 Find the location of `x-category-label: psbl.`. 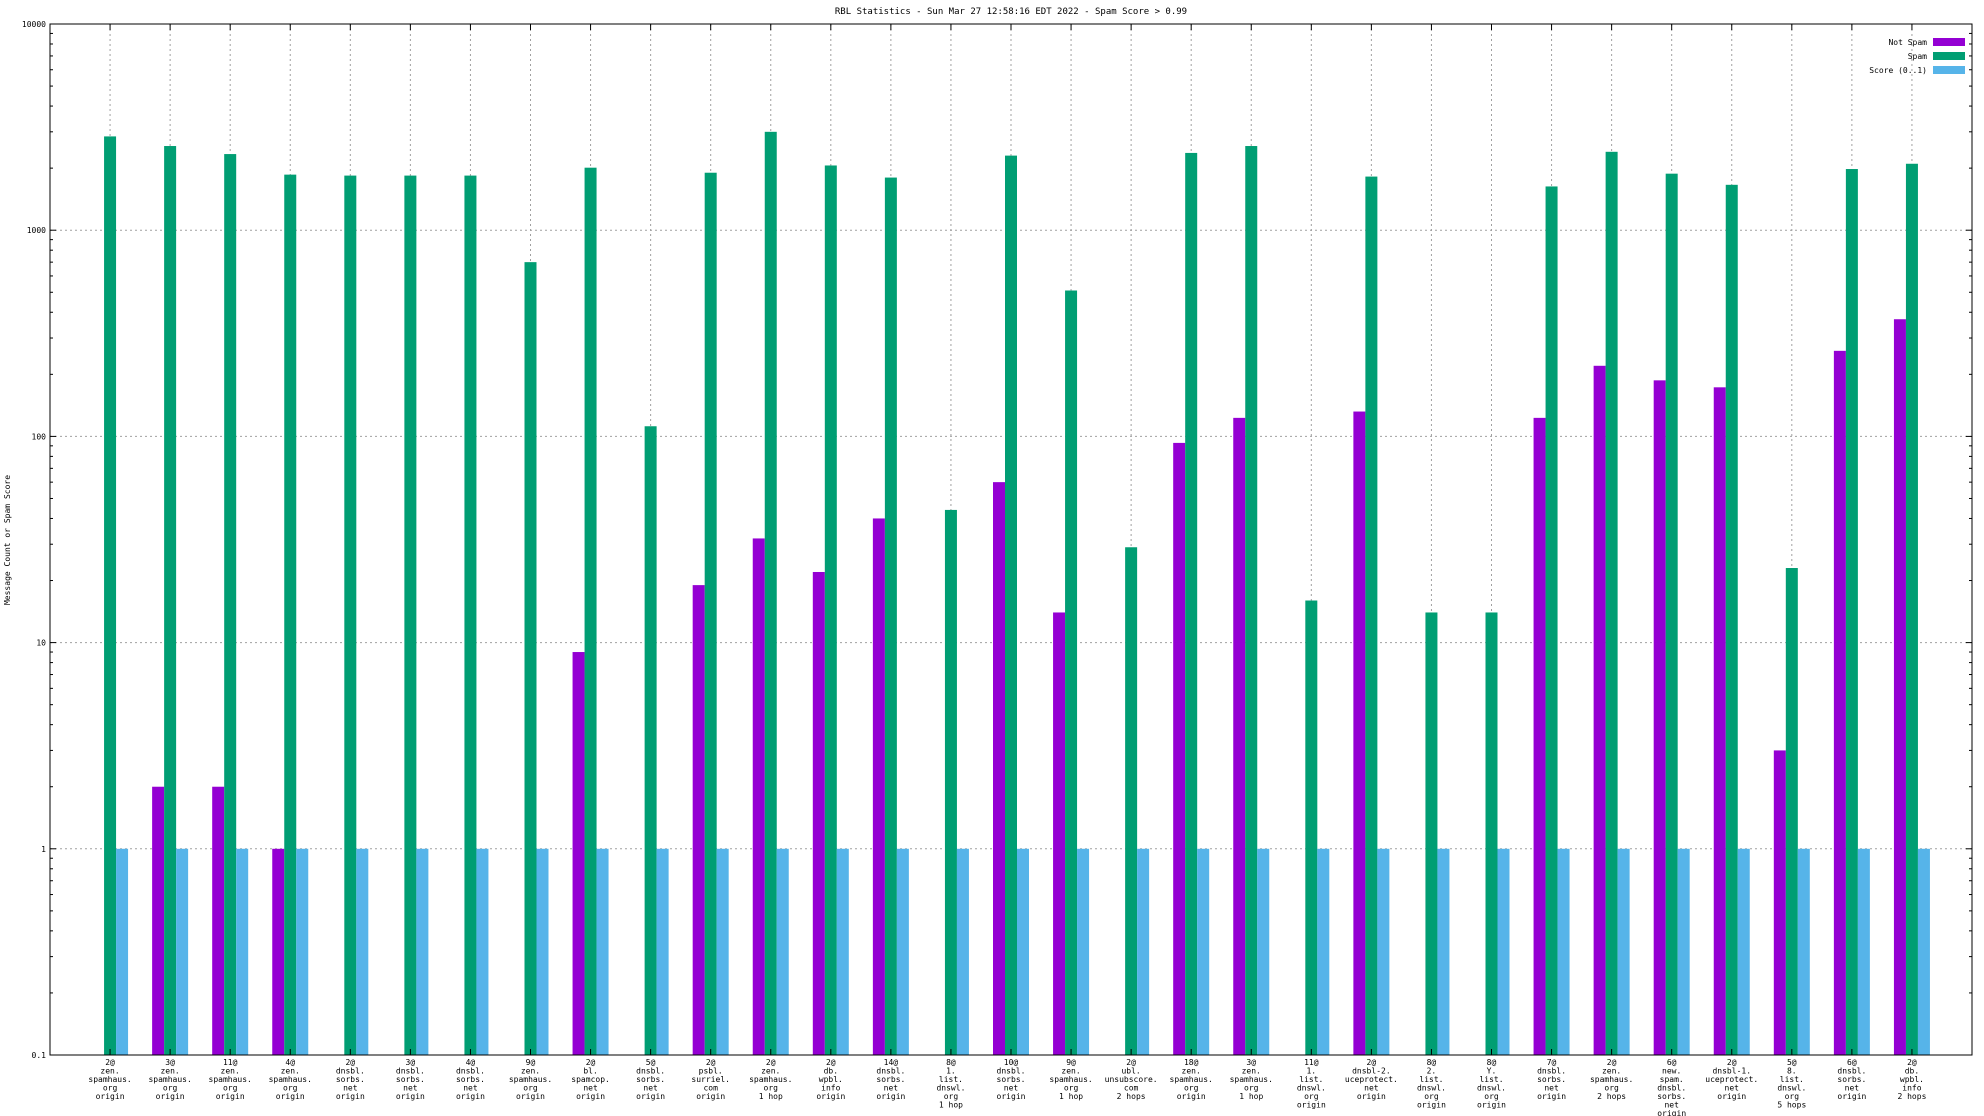

x-category-label: psbl. is located at coordinates (711, 1071).